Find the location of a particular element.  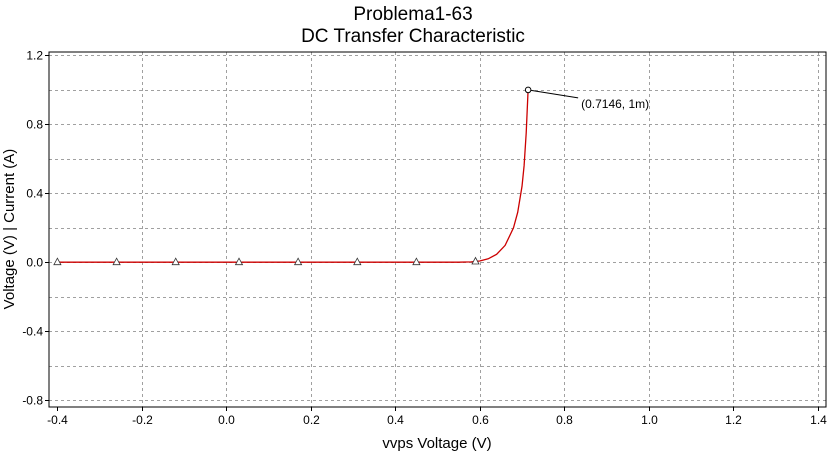

x-tick-label: -0.2 is located at coordinates (142, 420).